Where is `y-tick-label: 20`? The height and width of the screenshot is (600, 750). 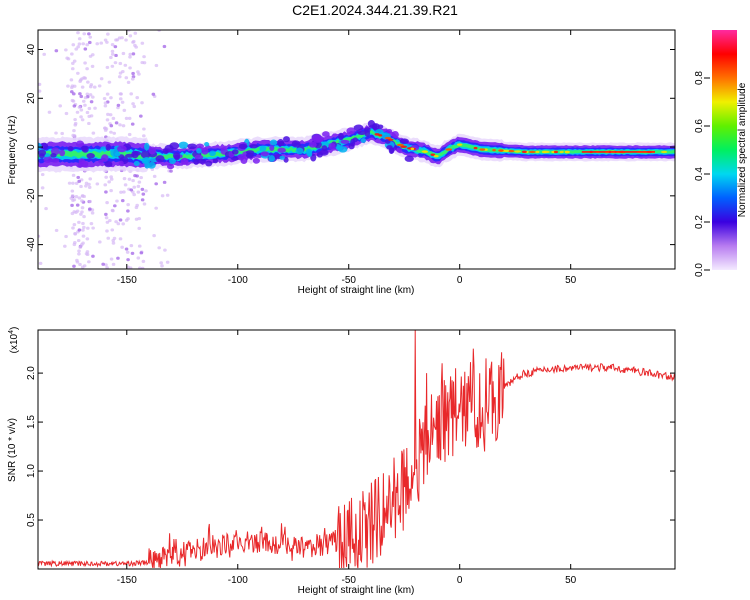 y-tick-label: 20 is located at coordinates (31, 98).